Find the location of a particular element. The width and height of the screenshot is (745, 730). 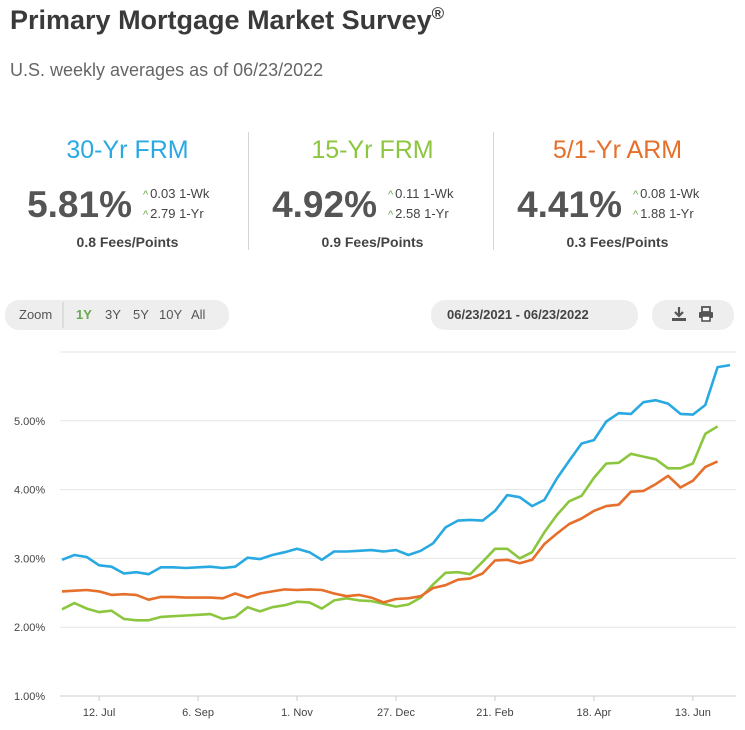

date-range-pill is located at coordinates (534, 315).